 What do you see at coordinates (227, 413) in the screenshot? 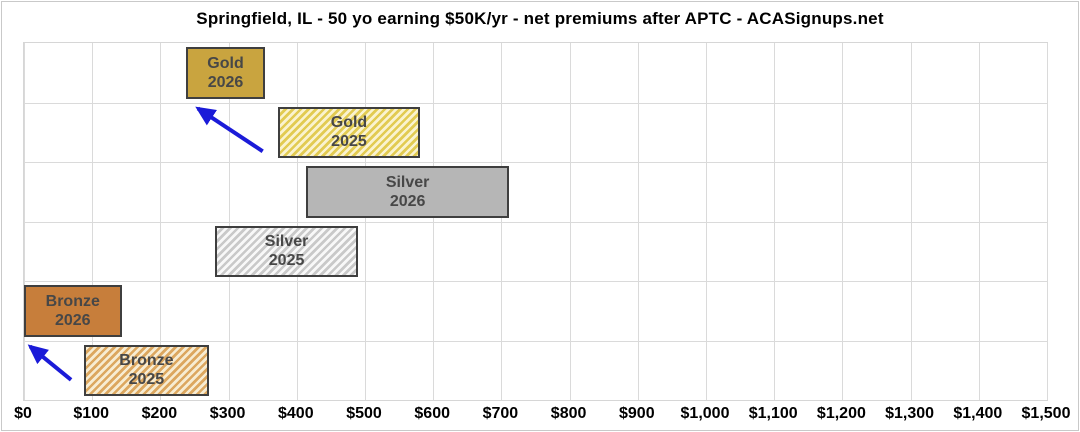
I see `x-tick-label: $300` at bounding box center [227, 413].